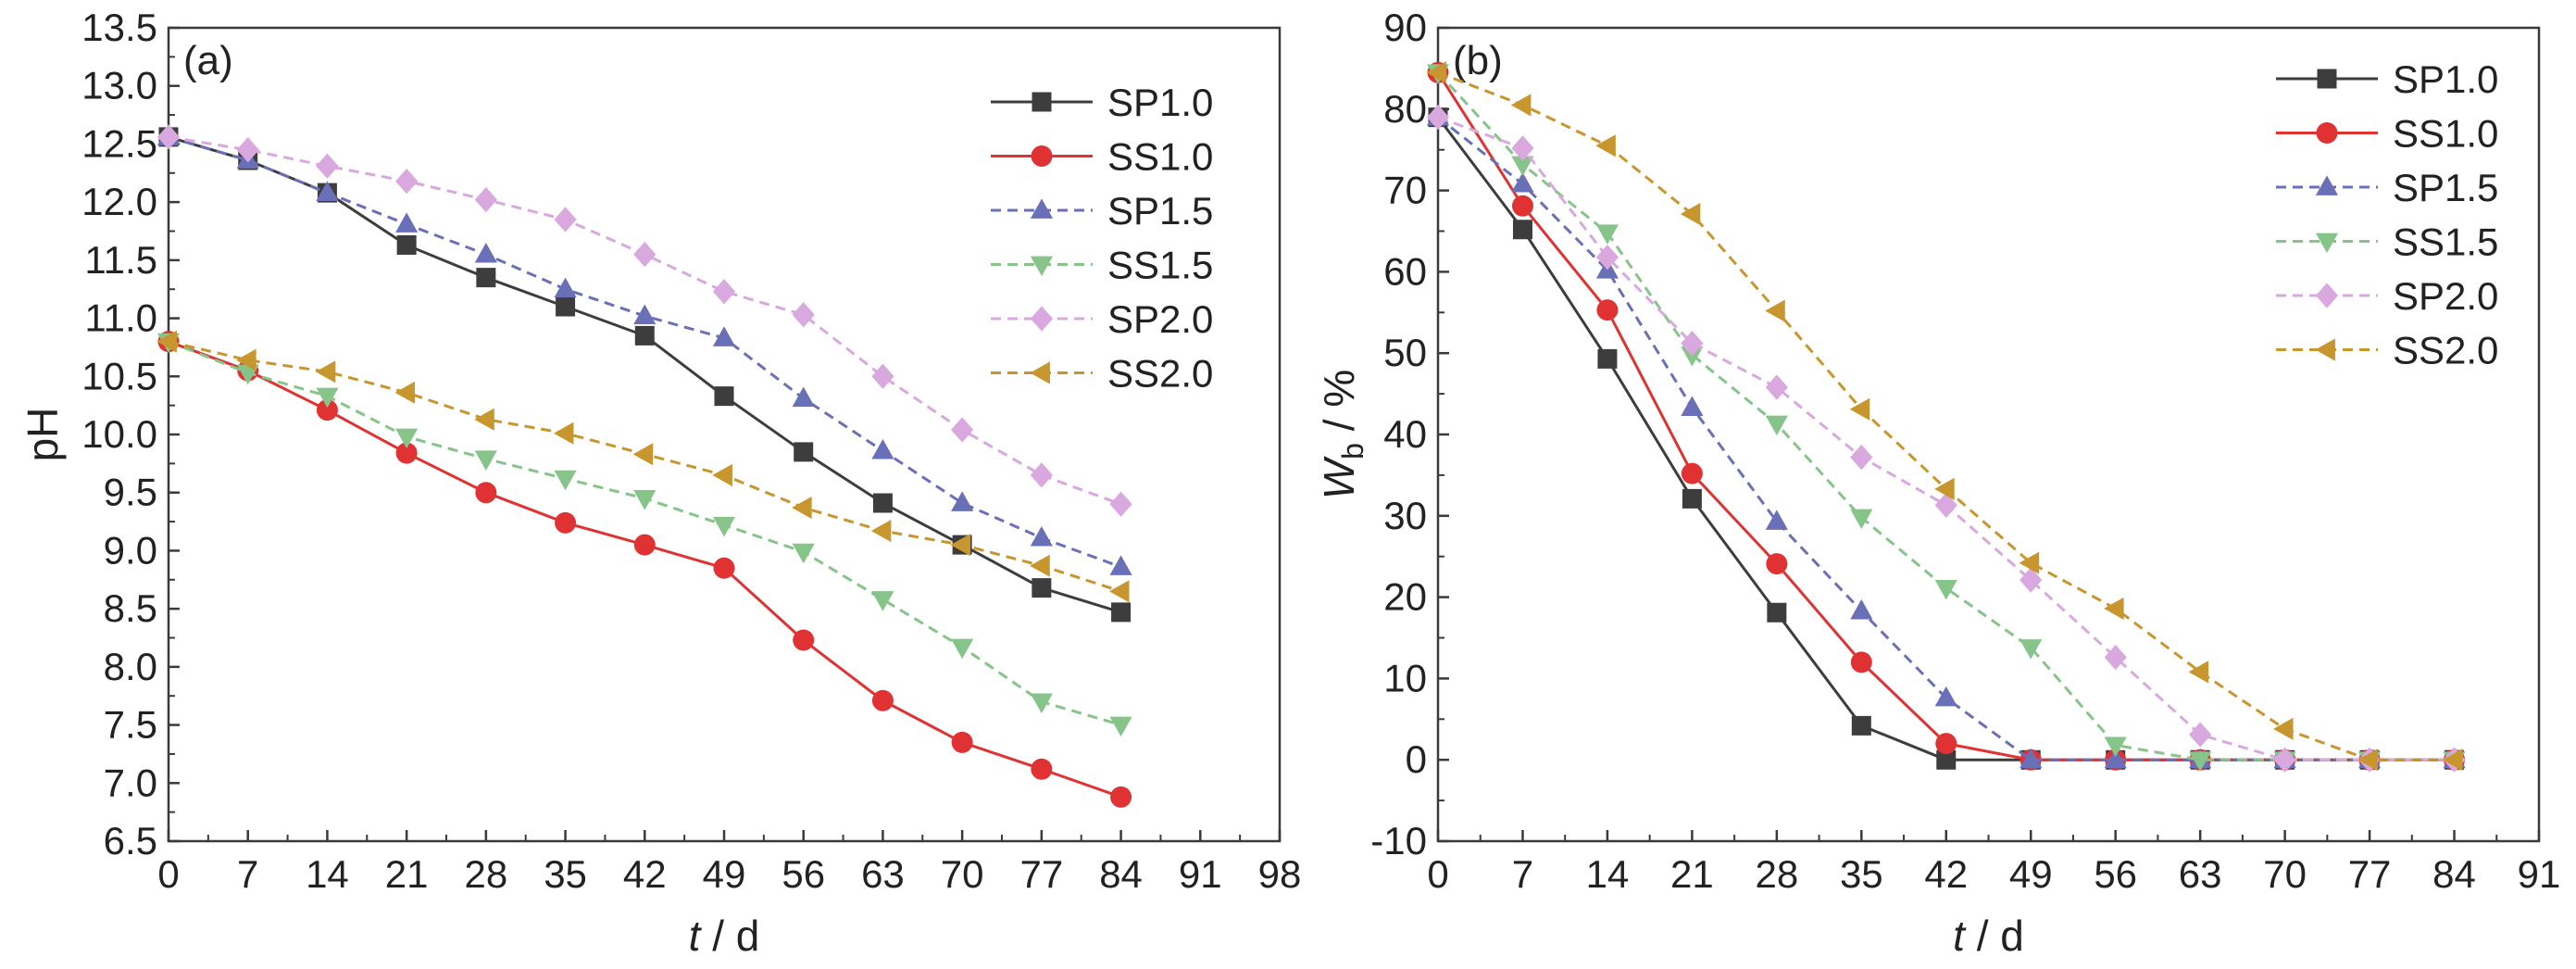 This screenshot has width=2576, height=969. Describe the element at coordinates (1608, 874) in the screenshot. I see `x-tick-label: 14` at that location.